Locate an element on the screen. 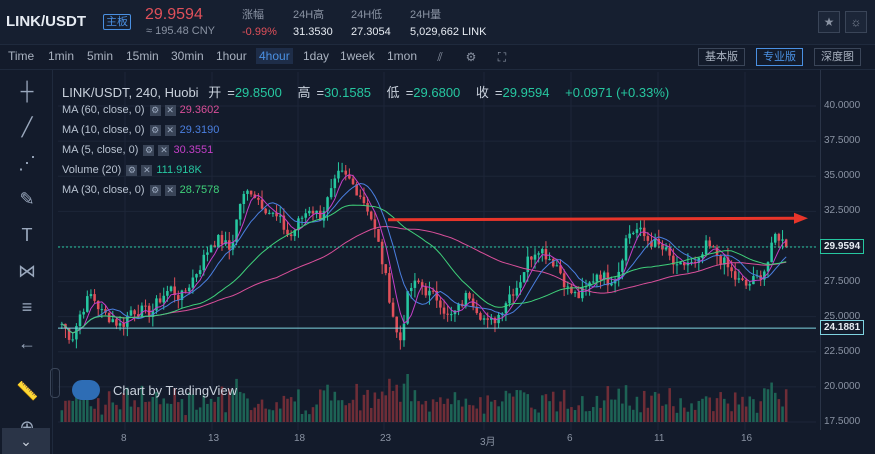 This screenshot has width=875, height=454. indicator-3: Volume (20) ⚙ ✕ 111.918K is located at coordinates (132, 170).